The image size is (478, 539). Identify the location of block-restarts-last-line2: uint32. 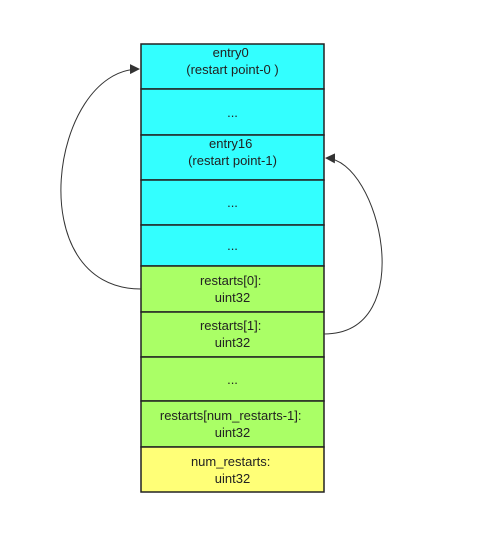
(232, 432).